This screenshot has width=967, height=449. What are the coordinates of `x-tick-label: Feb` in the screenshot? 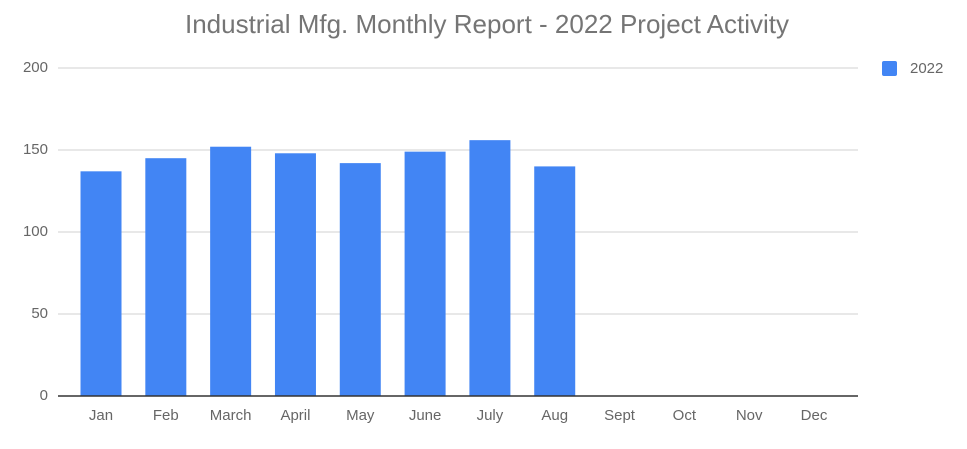 It's located at (166, 415).